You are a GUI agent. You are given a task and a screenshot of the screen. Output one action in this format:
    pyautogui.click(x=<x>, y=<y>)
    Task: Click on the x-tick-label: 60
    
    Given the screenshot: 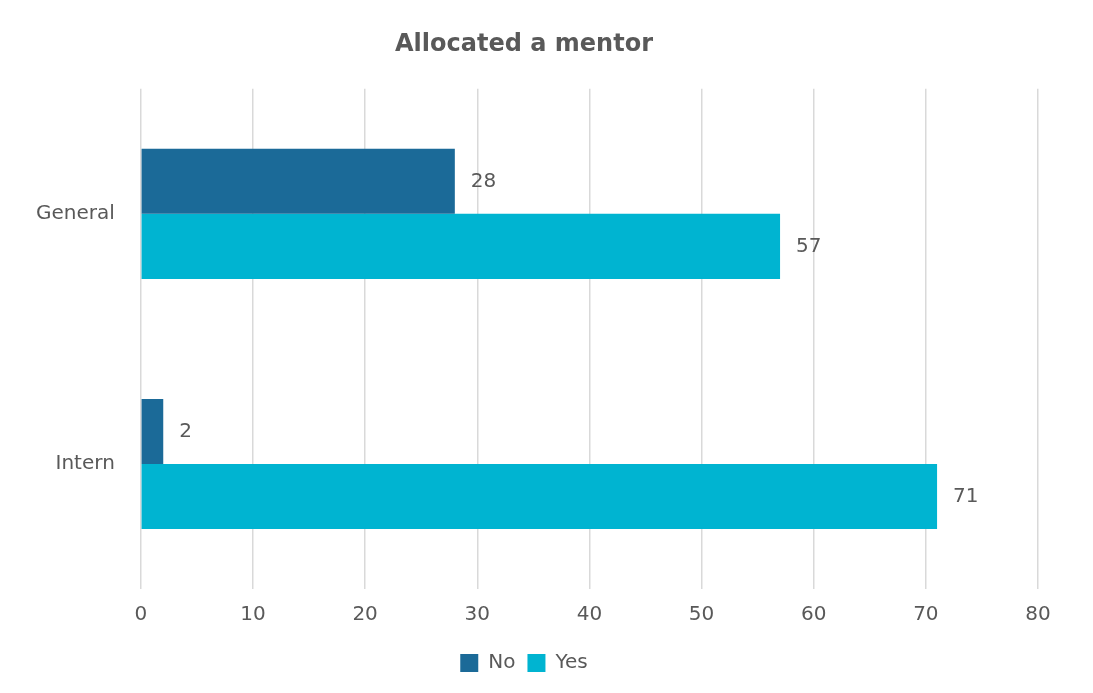 What is the action you would take?
    pyautogui.click(x=813, y=613)
    